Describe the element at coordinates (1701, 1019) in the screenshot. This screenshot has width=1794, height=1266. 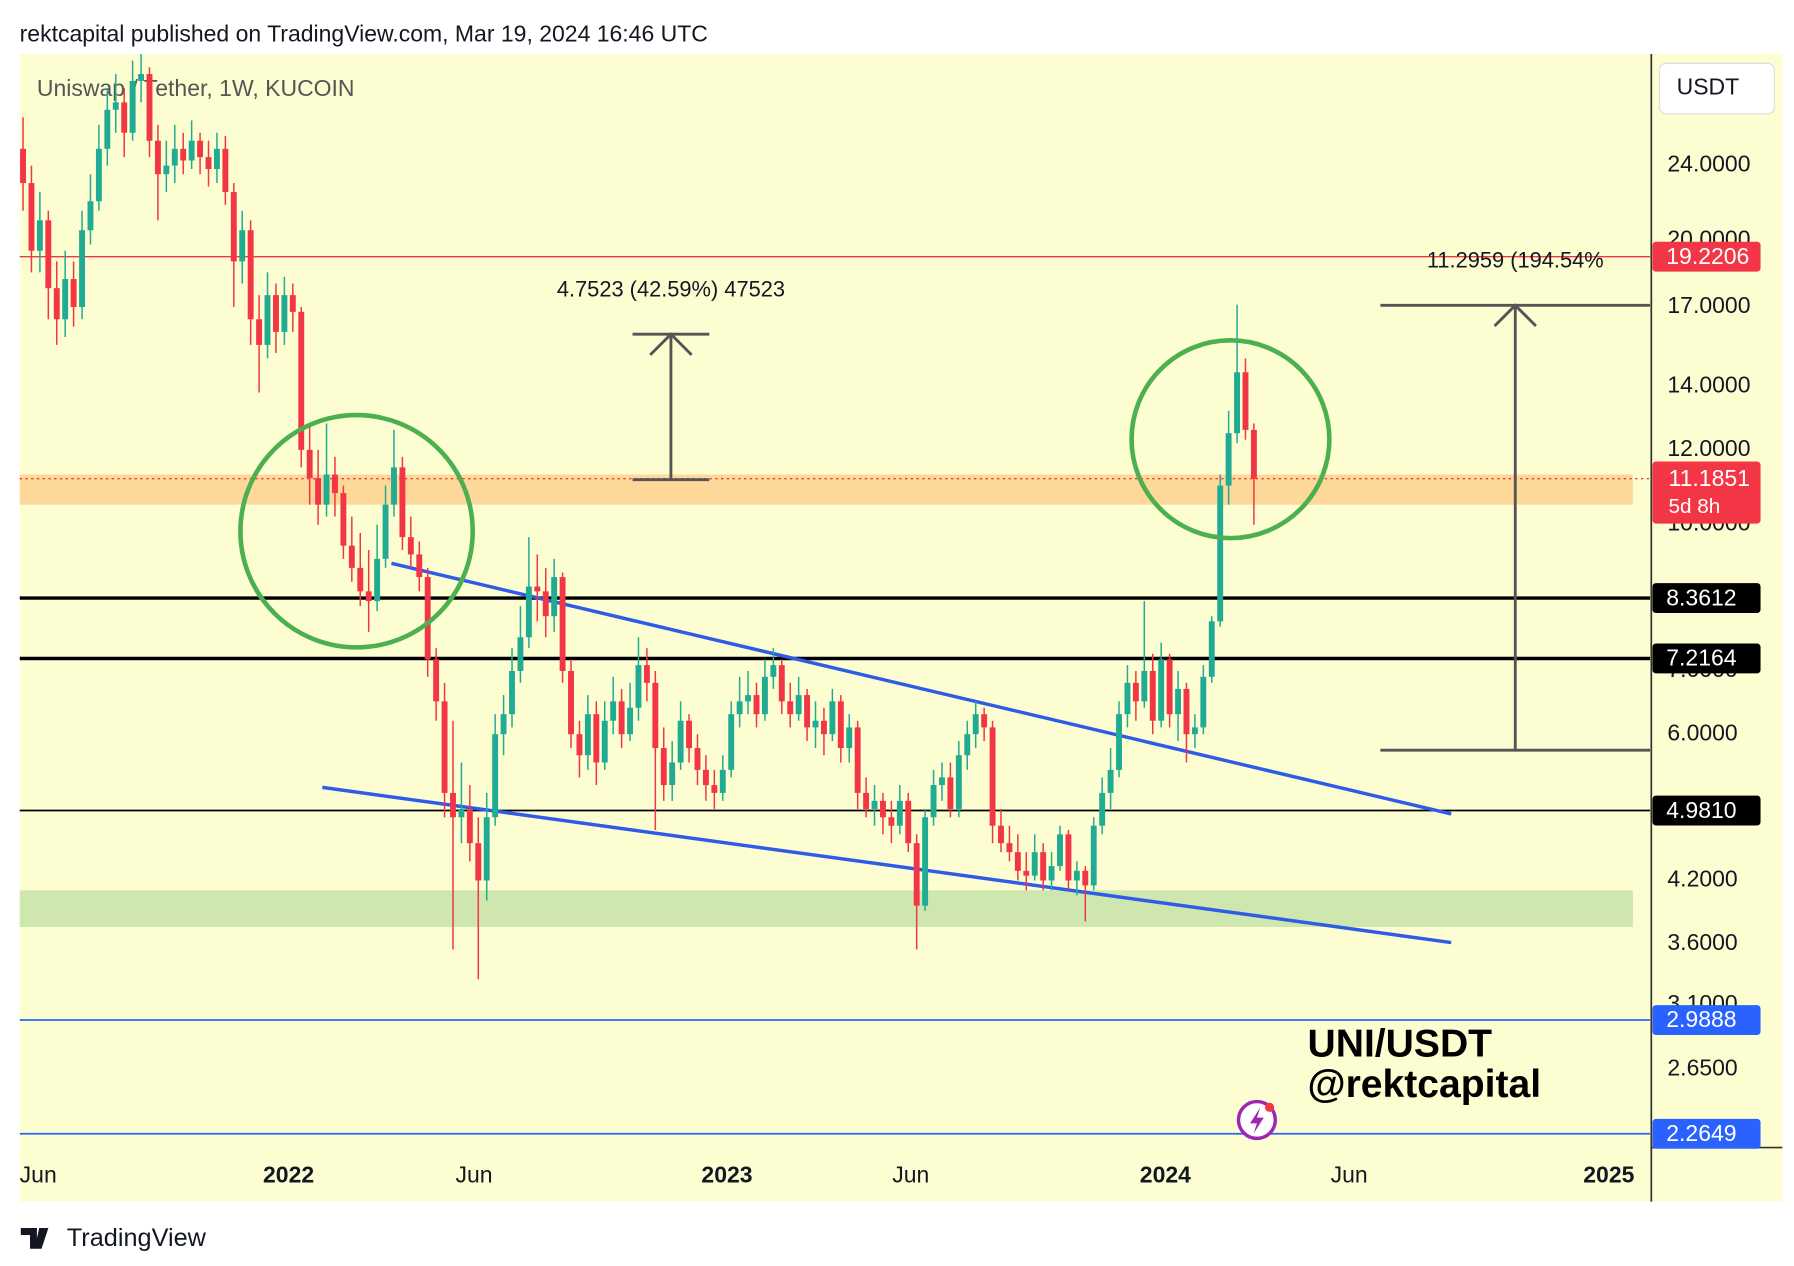
I see `level-label: 2.9888` at that location.